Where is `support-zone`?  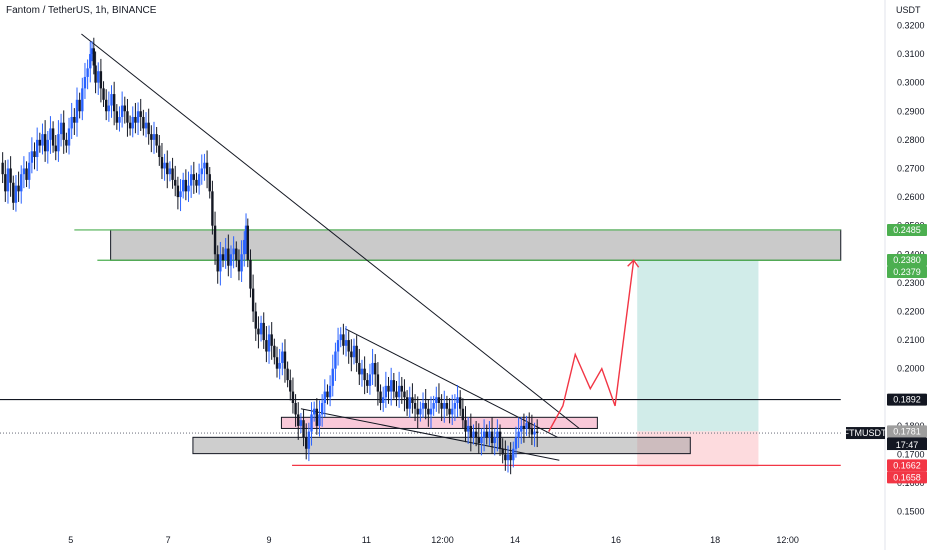
support-zone is located at coordinates (441, 445).